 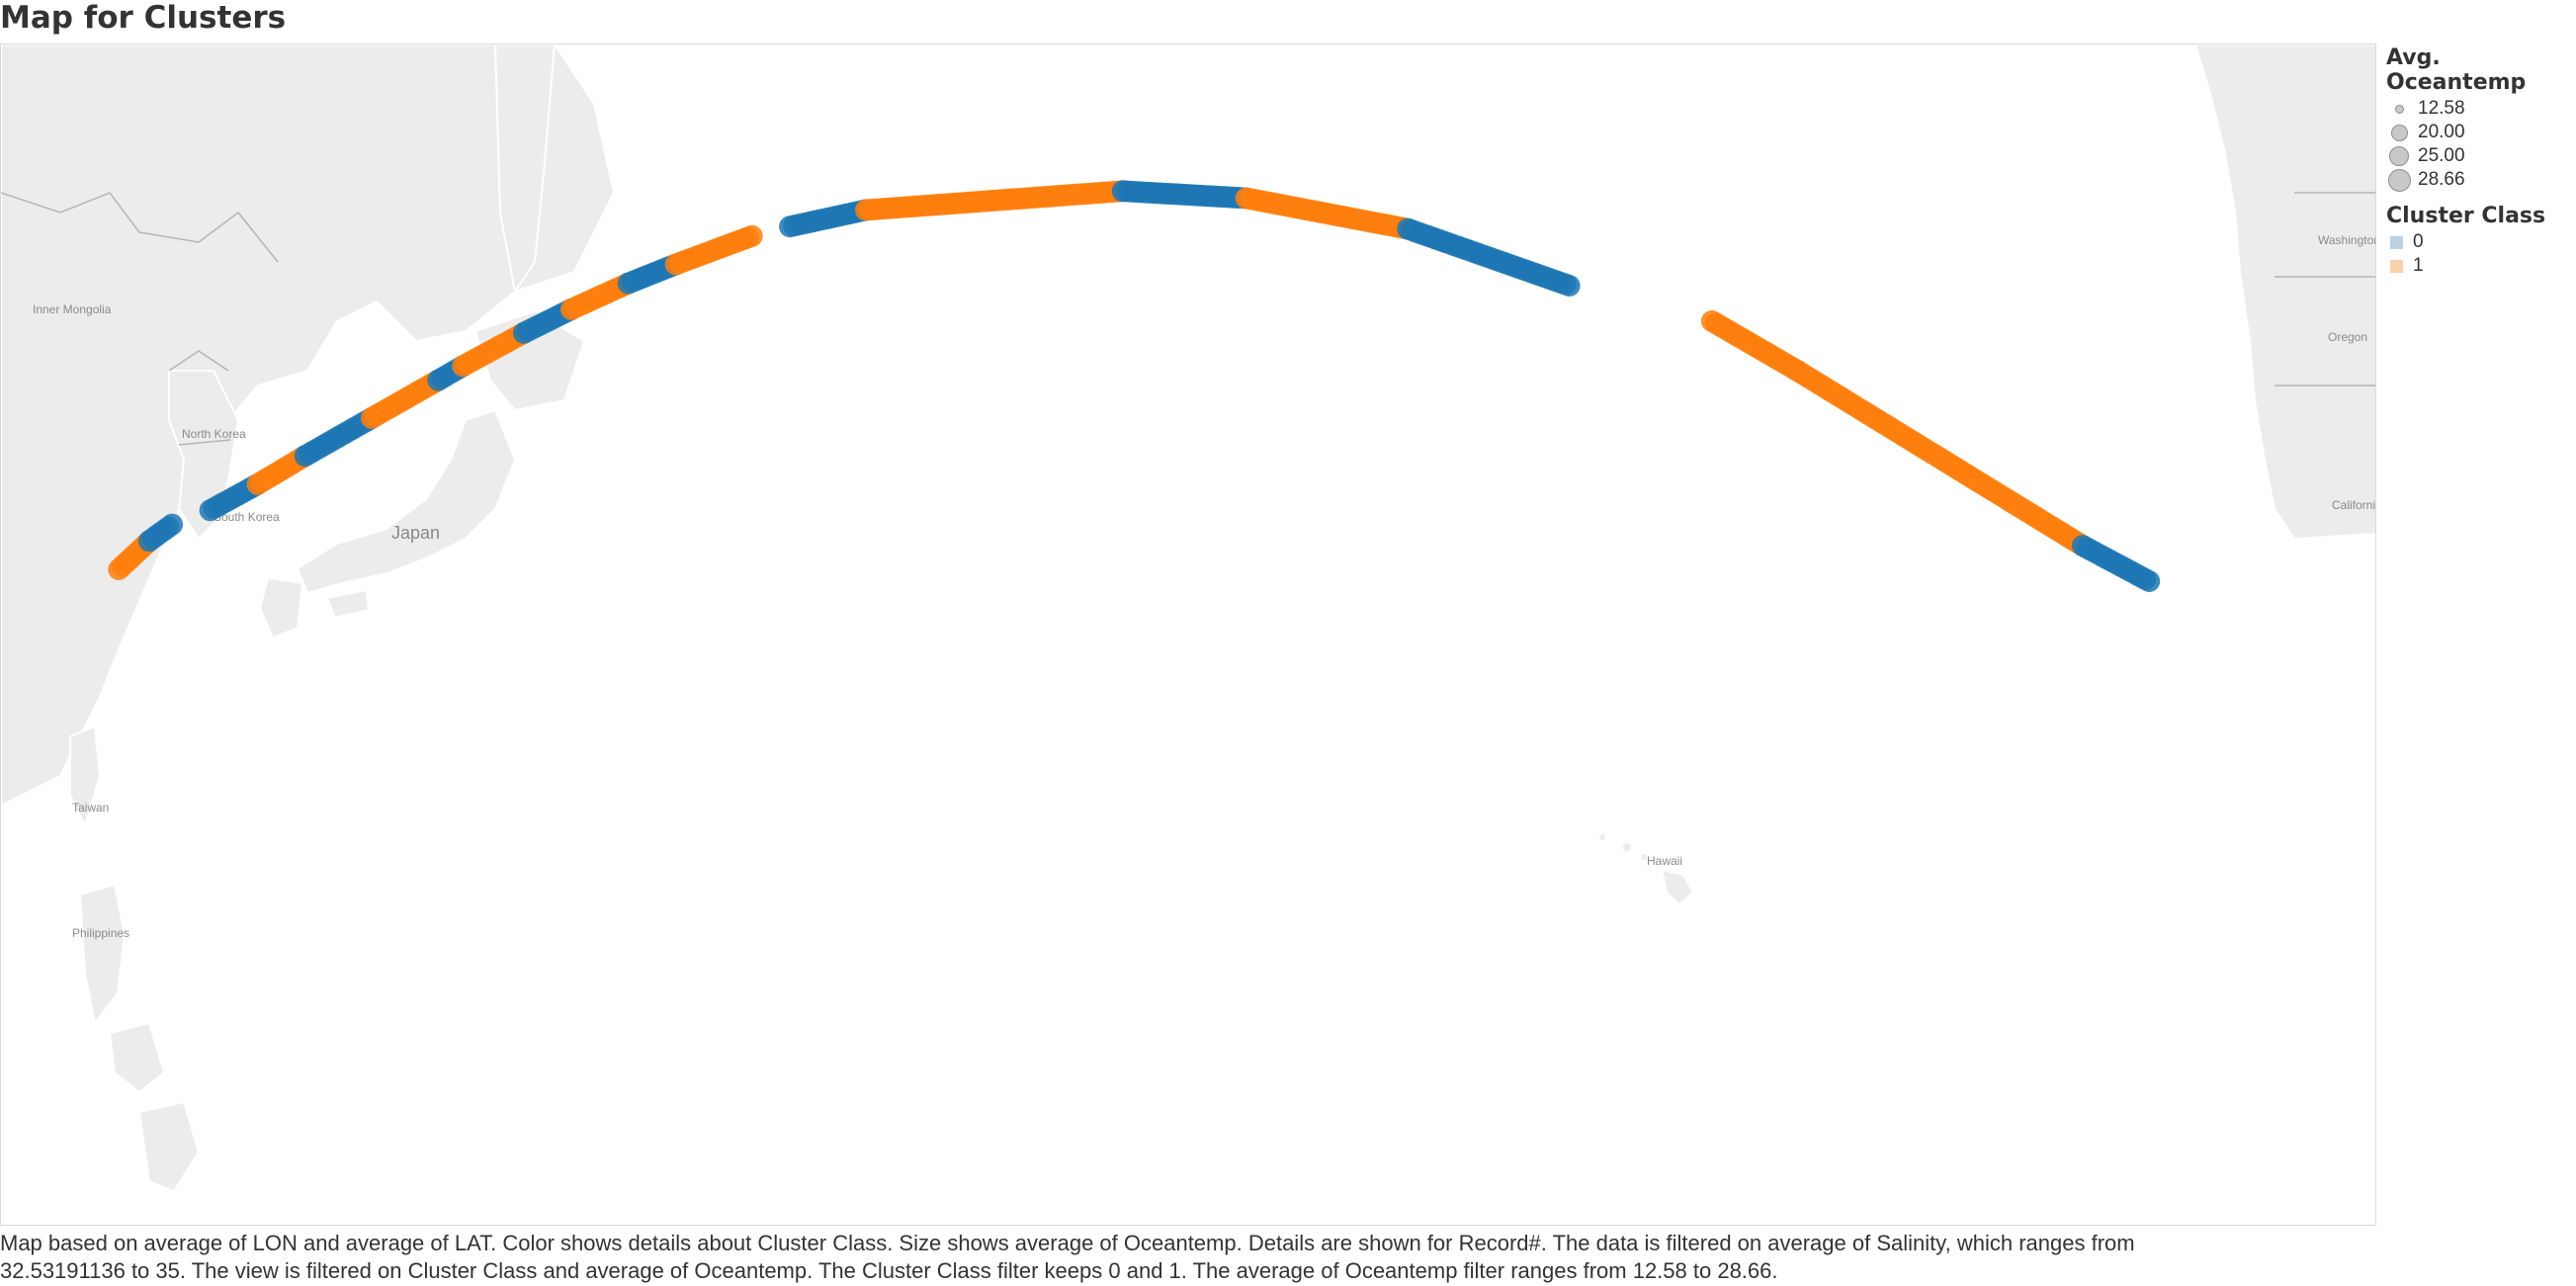 What do you see at coordinates (2441, 156) in the screenshot?
I see `size-legend-label: 25.00` at bounding box center [2441, 156].